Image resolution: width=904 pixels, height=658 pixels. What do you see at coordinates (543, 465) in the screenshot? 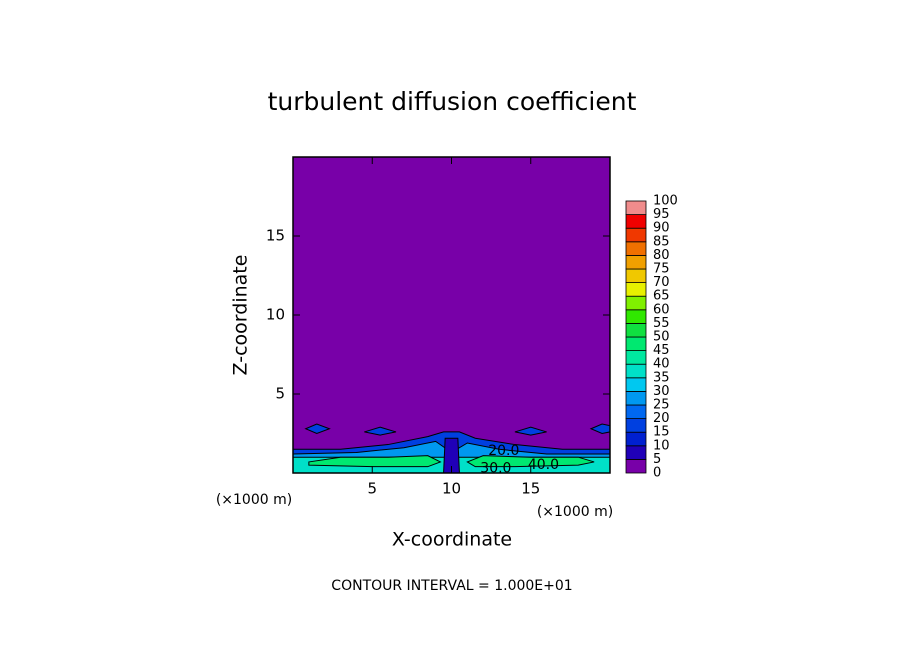
I see `contour-label: 40.0` at bounding box center [543, 465].